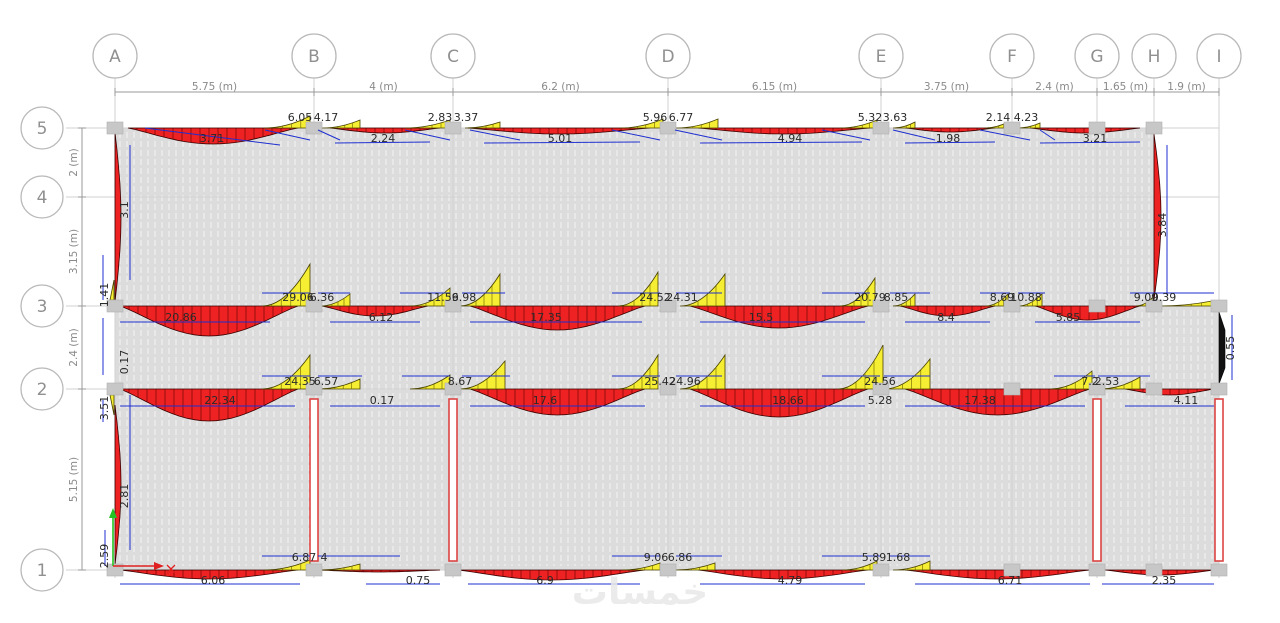 The height and width of the screenshot is (623, 1280). What do you see at coordinates (682, 297) in the screenshot?
I see `moment-value-label: 24.31` at bounding box center [682, 297].